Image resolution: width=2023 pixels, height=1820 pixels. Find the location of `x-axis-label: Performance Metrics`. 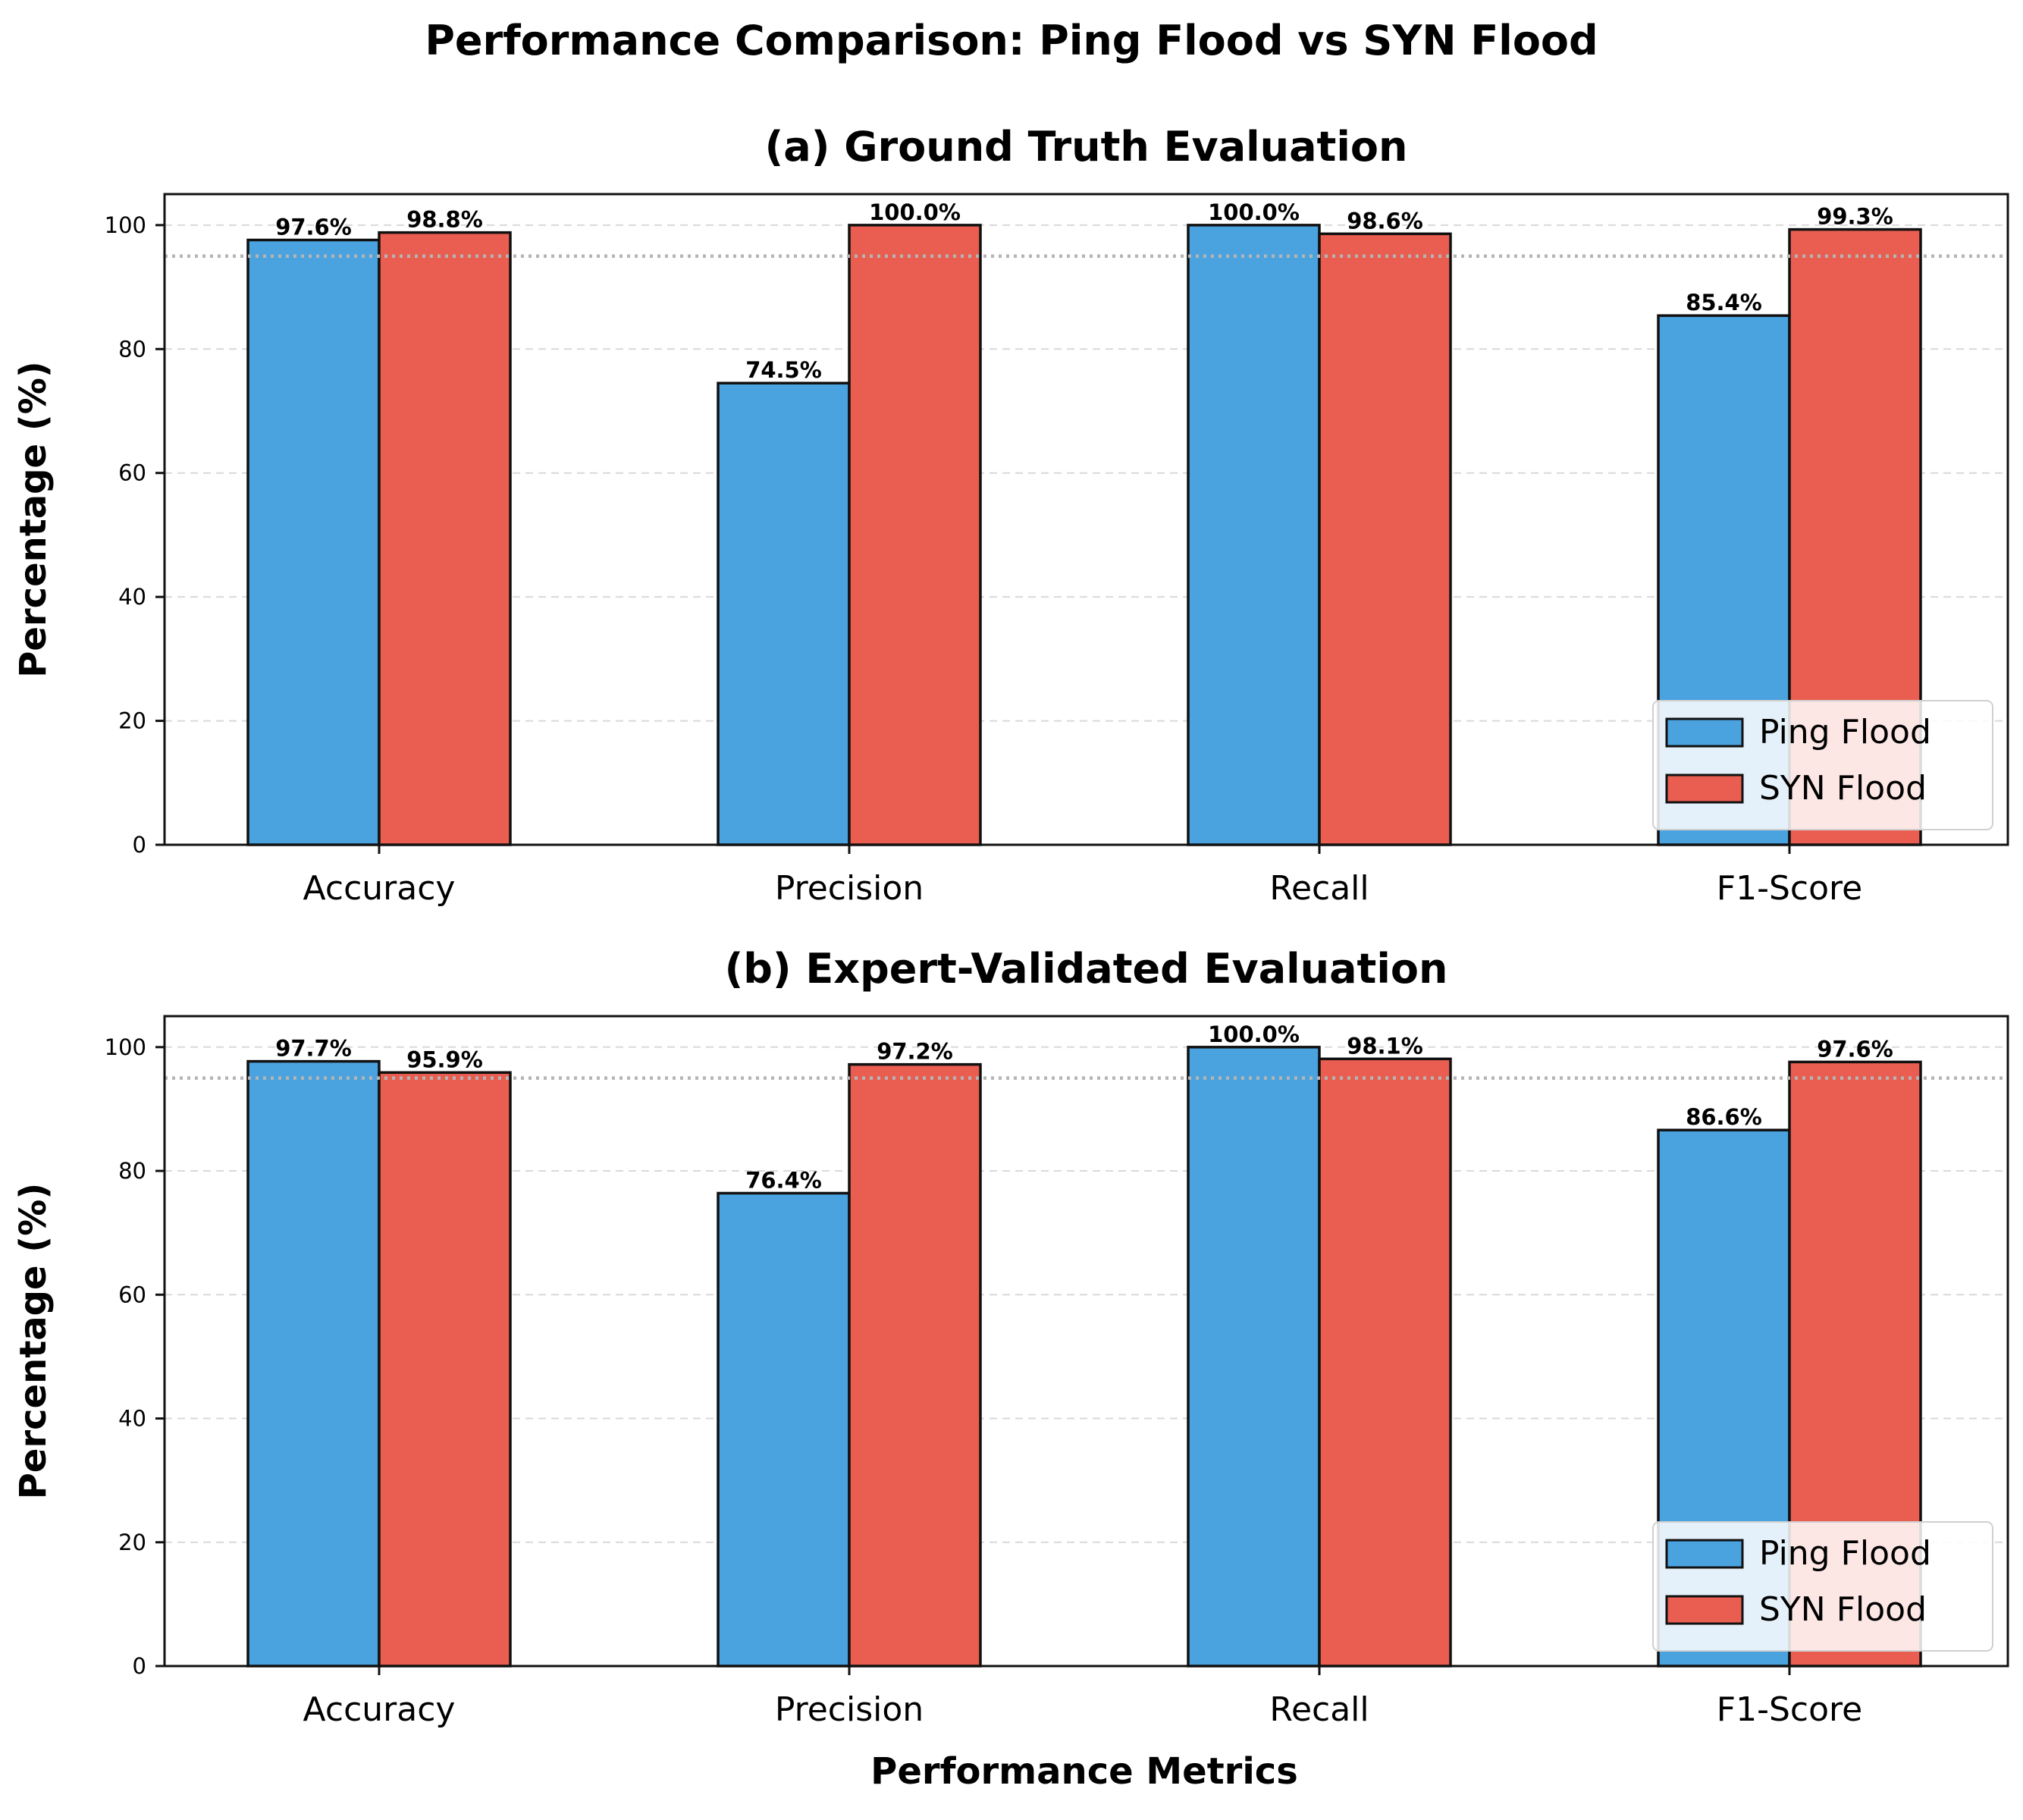

x-axis-label: Performance Metrics is located at coordinates (1084, 1771).